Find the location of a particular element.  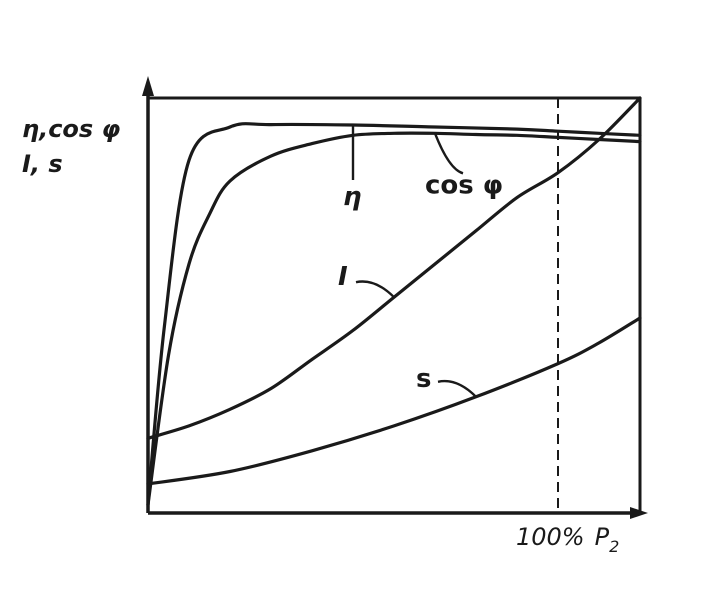

x-axis-label: 100% P2 is located at coordinates (567, 539).